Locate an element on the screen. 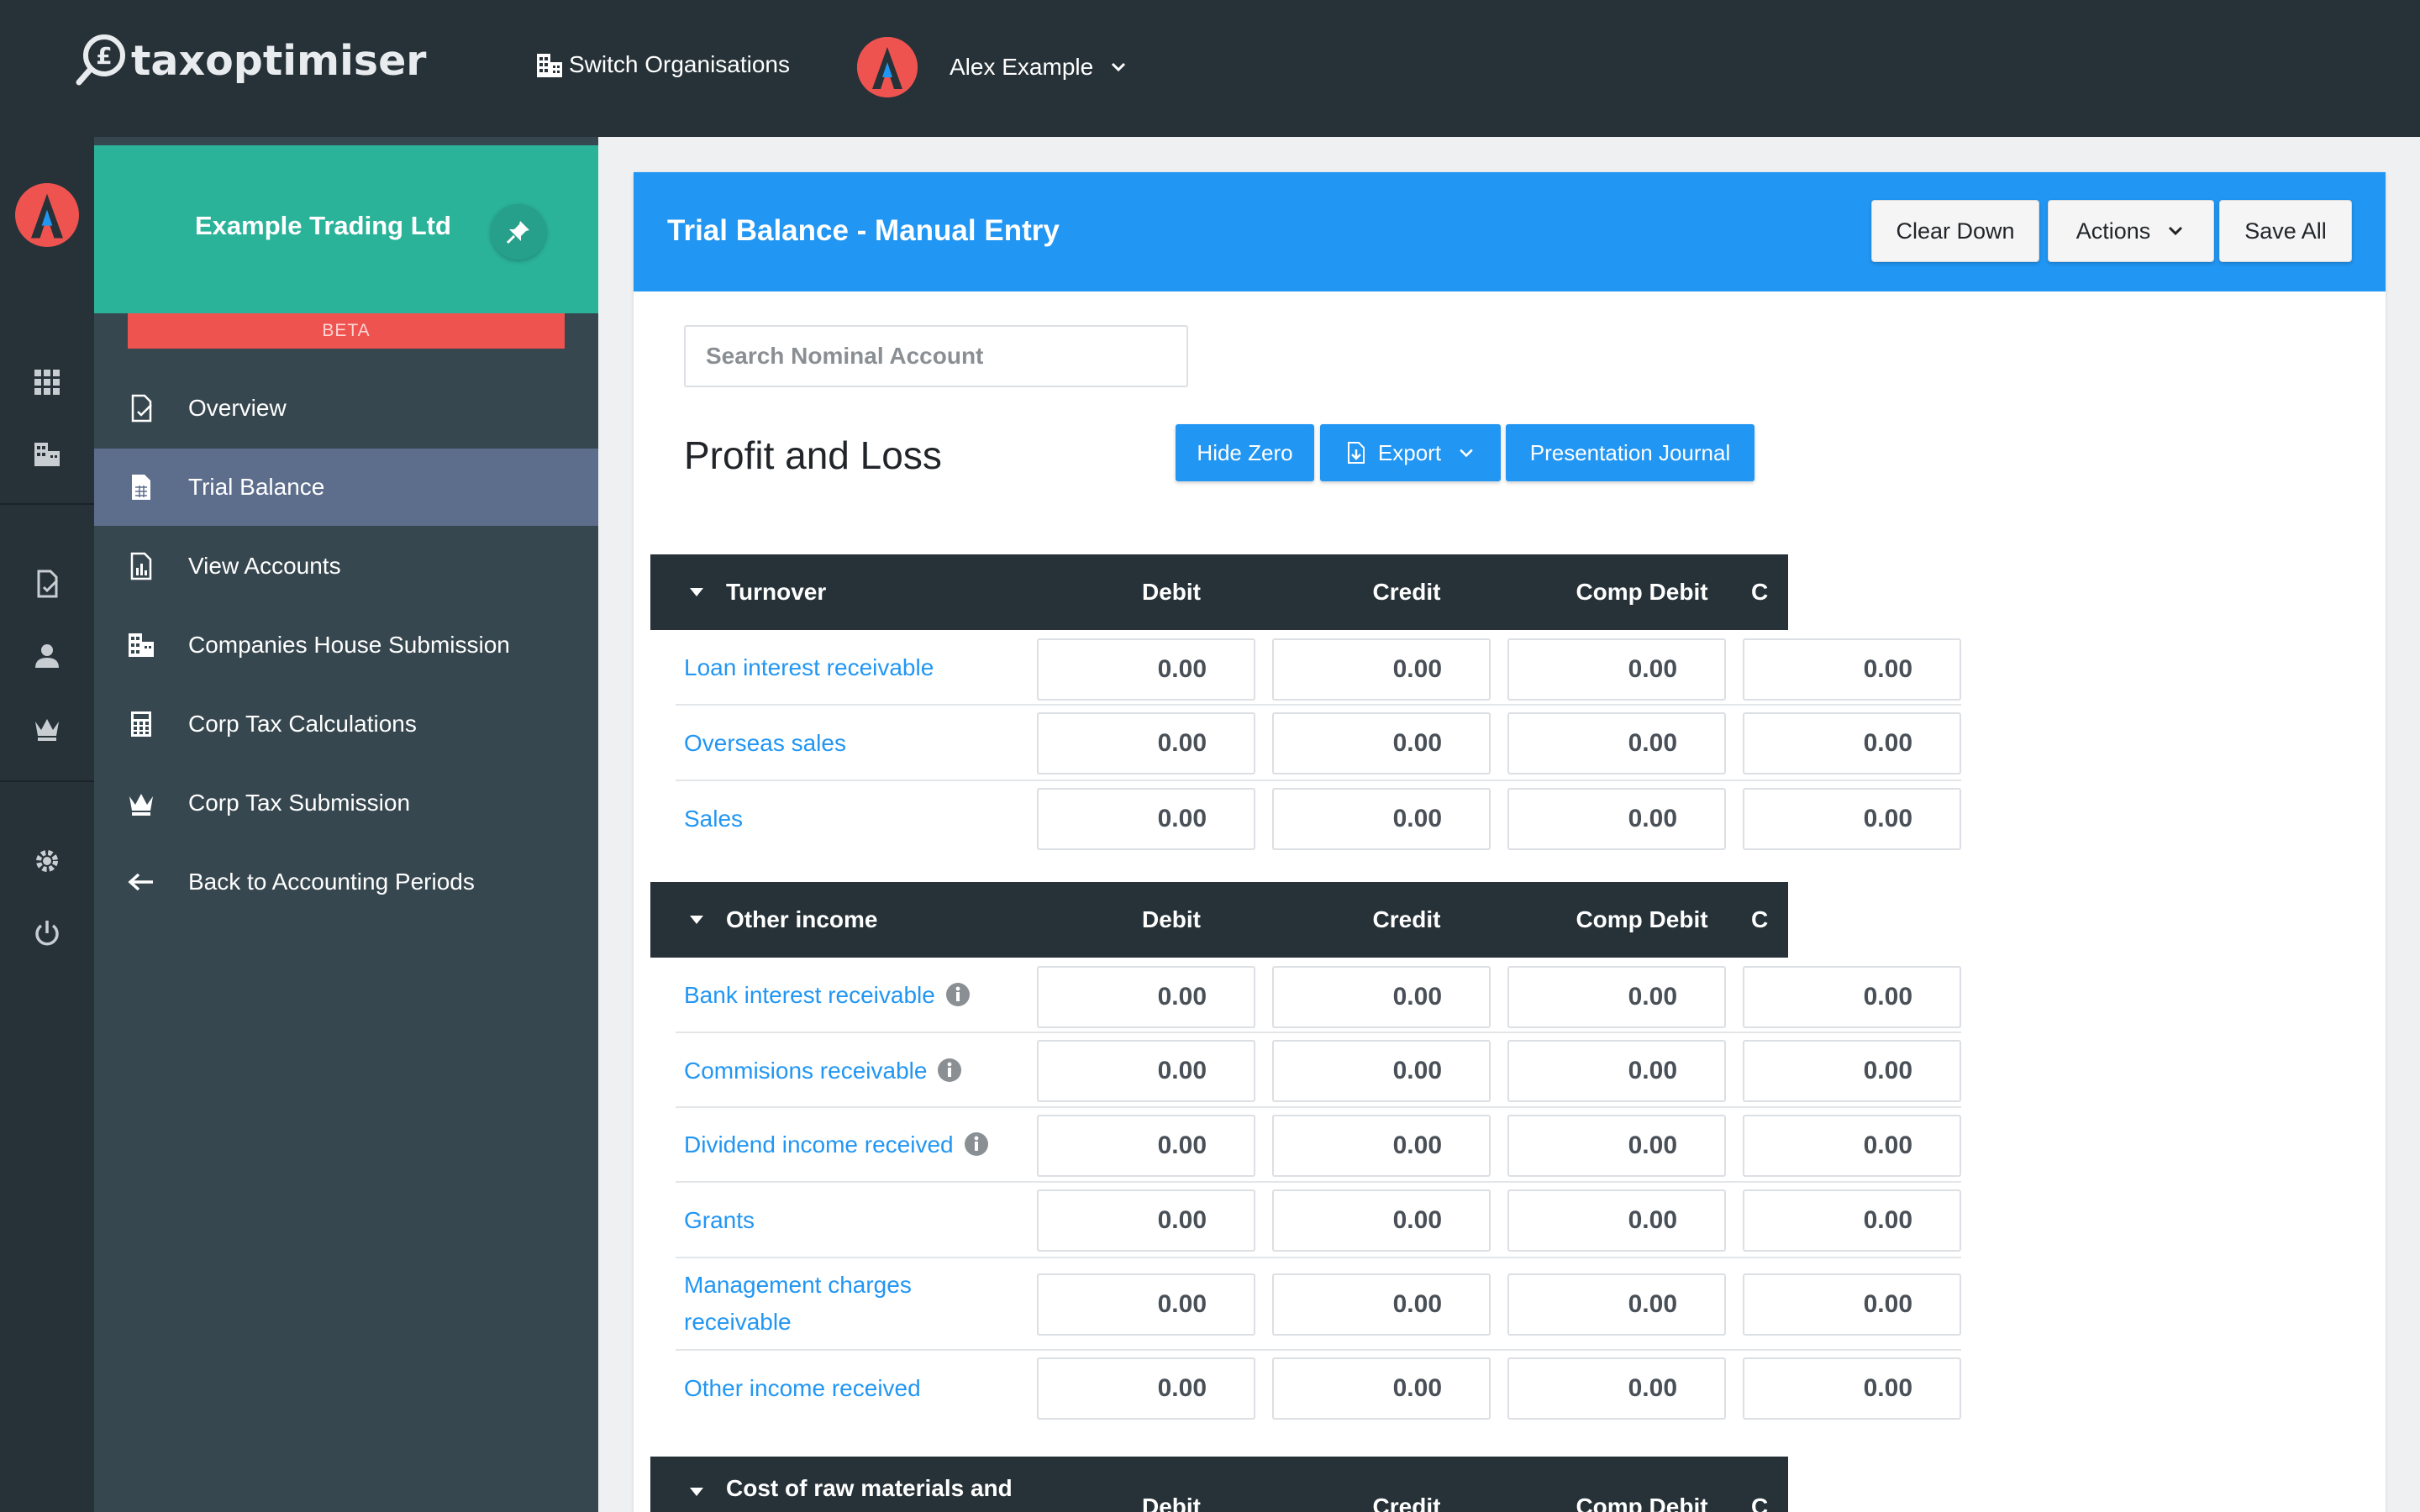 This screenshot has height=1512, width=2420. presentation-journal-button: Presentation Journal is located at coordinates (1630, 452).